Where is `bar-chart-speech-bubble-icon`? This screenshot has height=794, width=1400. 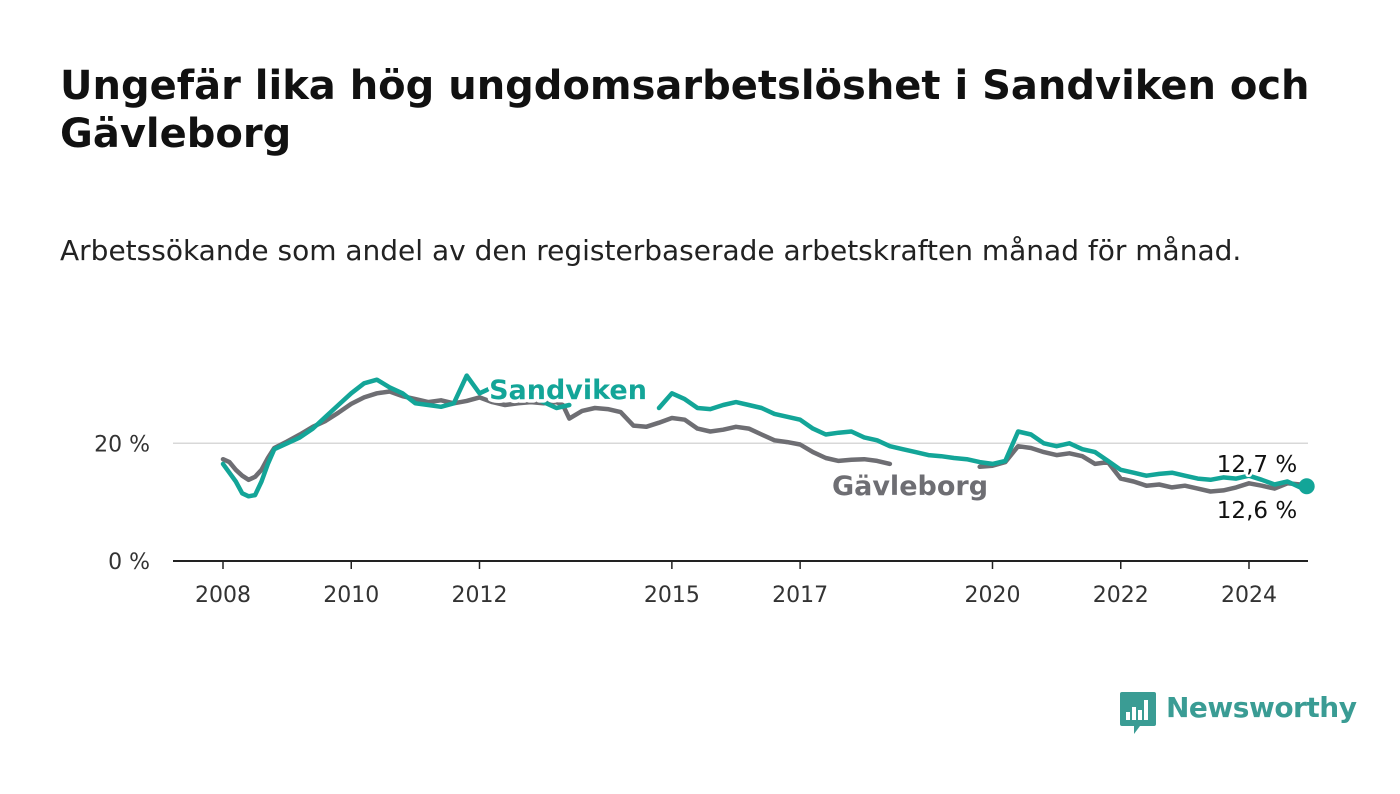
bar-chart-speech-bubble-icon is located at coordinates (1138, 713).